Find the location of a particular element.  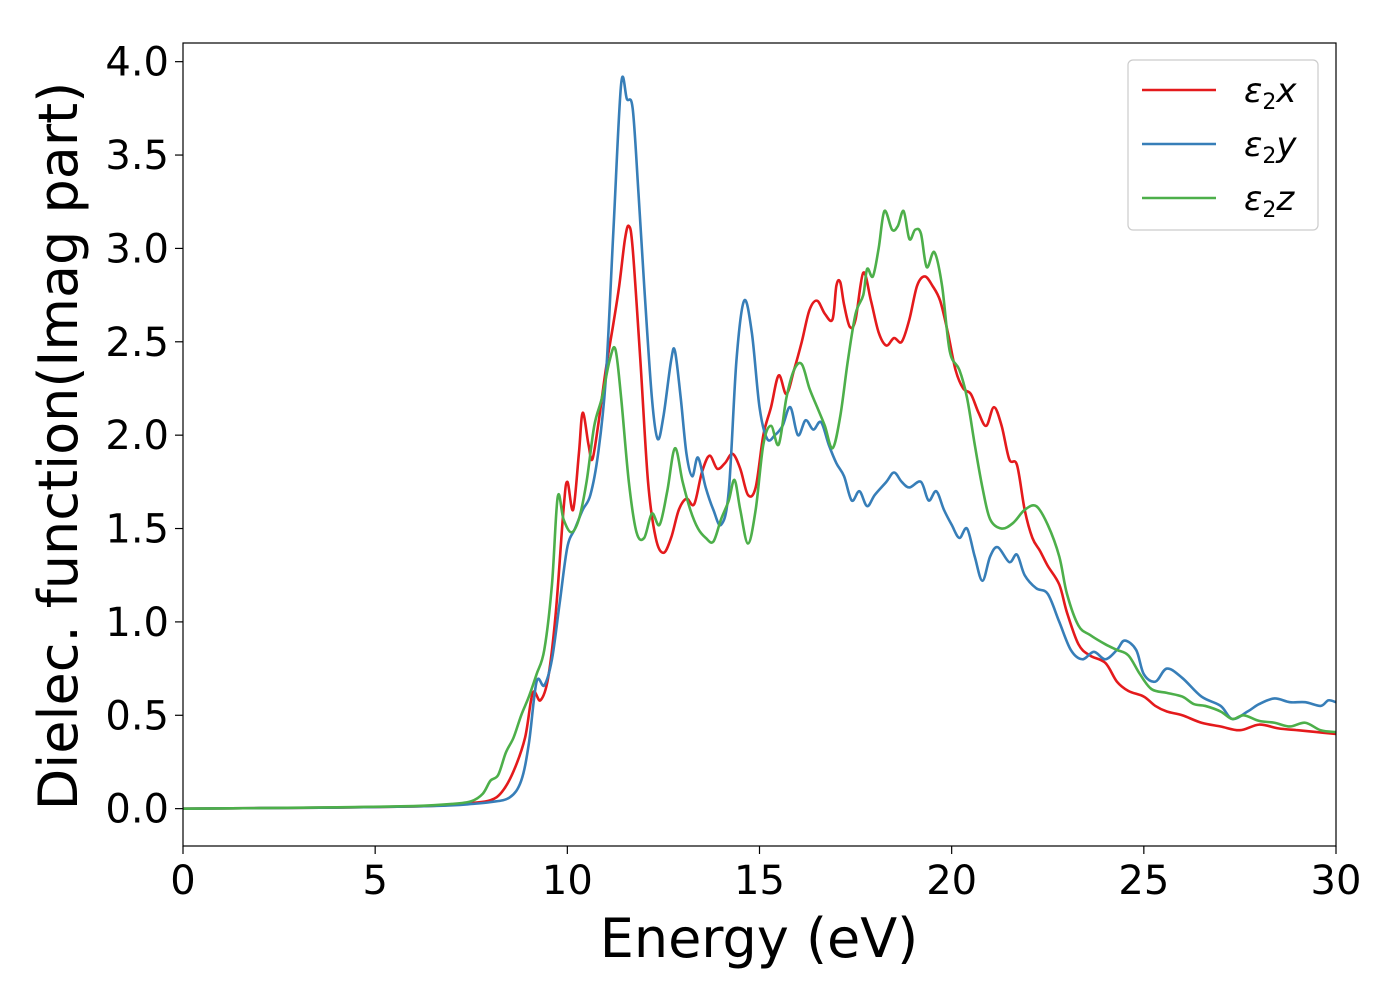

x-tick-label: 0 is located at coordinates (182, 881).